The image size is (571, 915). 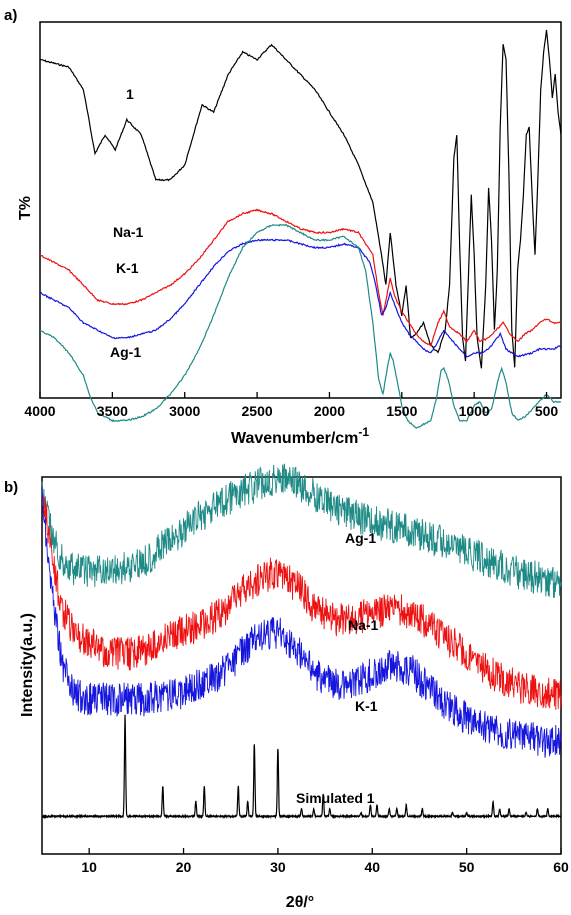 What do you see at coordinates (27, 665) in the screenshot?
I see `panel-b-y-axis-label: Intensity(a.u.)` at bounding box center [27, 665].